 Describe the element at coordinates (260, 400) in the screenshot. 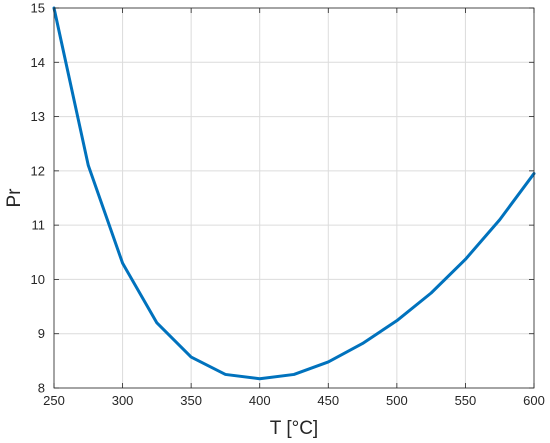

I see `x-tick-label: 400` at that location.